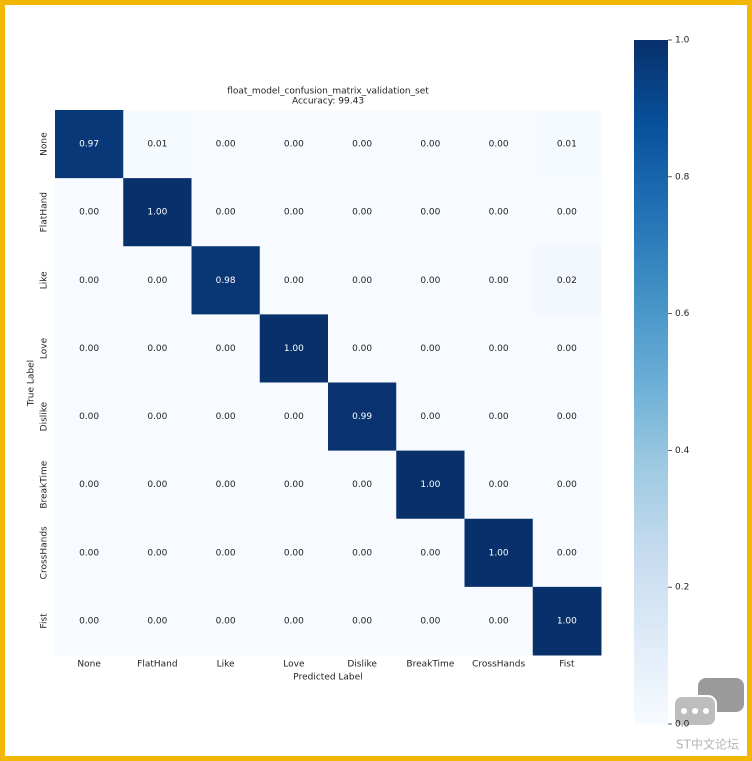  I want to click on x-tick-label: Fist, so click(567, 665).